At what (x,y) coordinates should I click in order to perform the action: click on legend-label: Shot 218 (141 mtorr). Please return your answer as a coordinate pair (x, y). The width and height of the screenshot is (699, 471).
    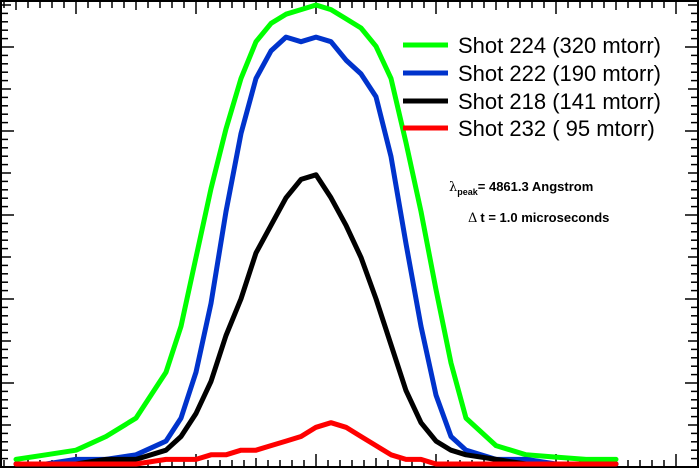
    Looking at the image, I should click on (559, 101).